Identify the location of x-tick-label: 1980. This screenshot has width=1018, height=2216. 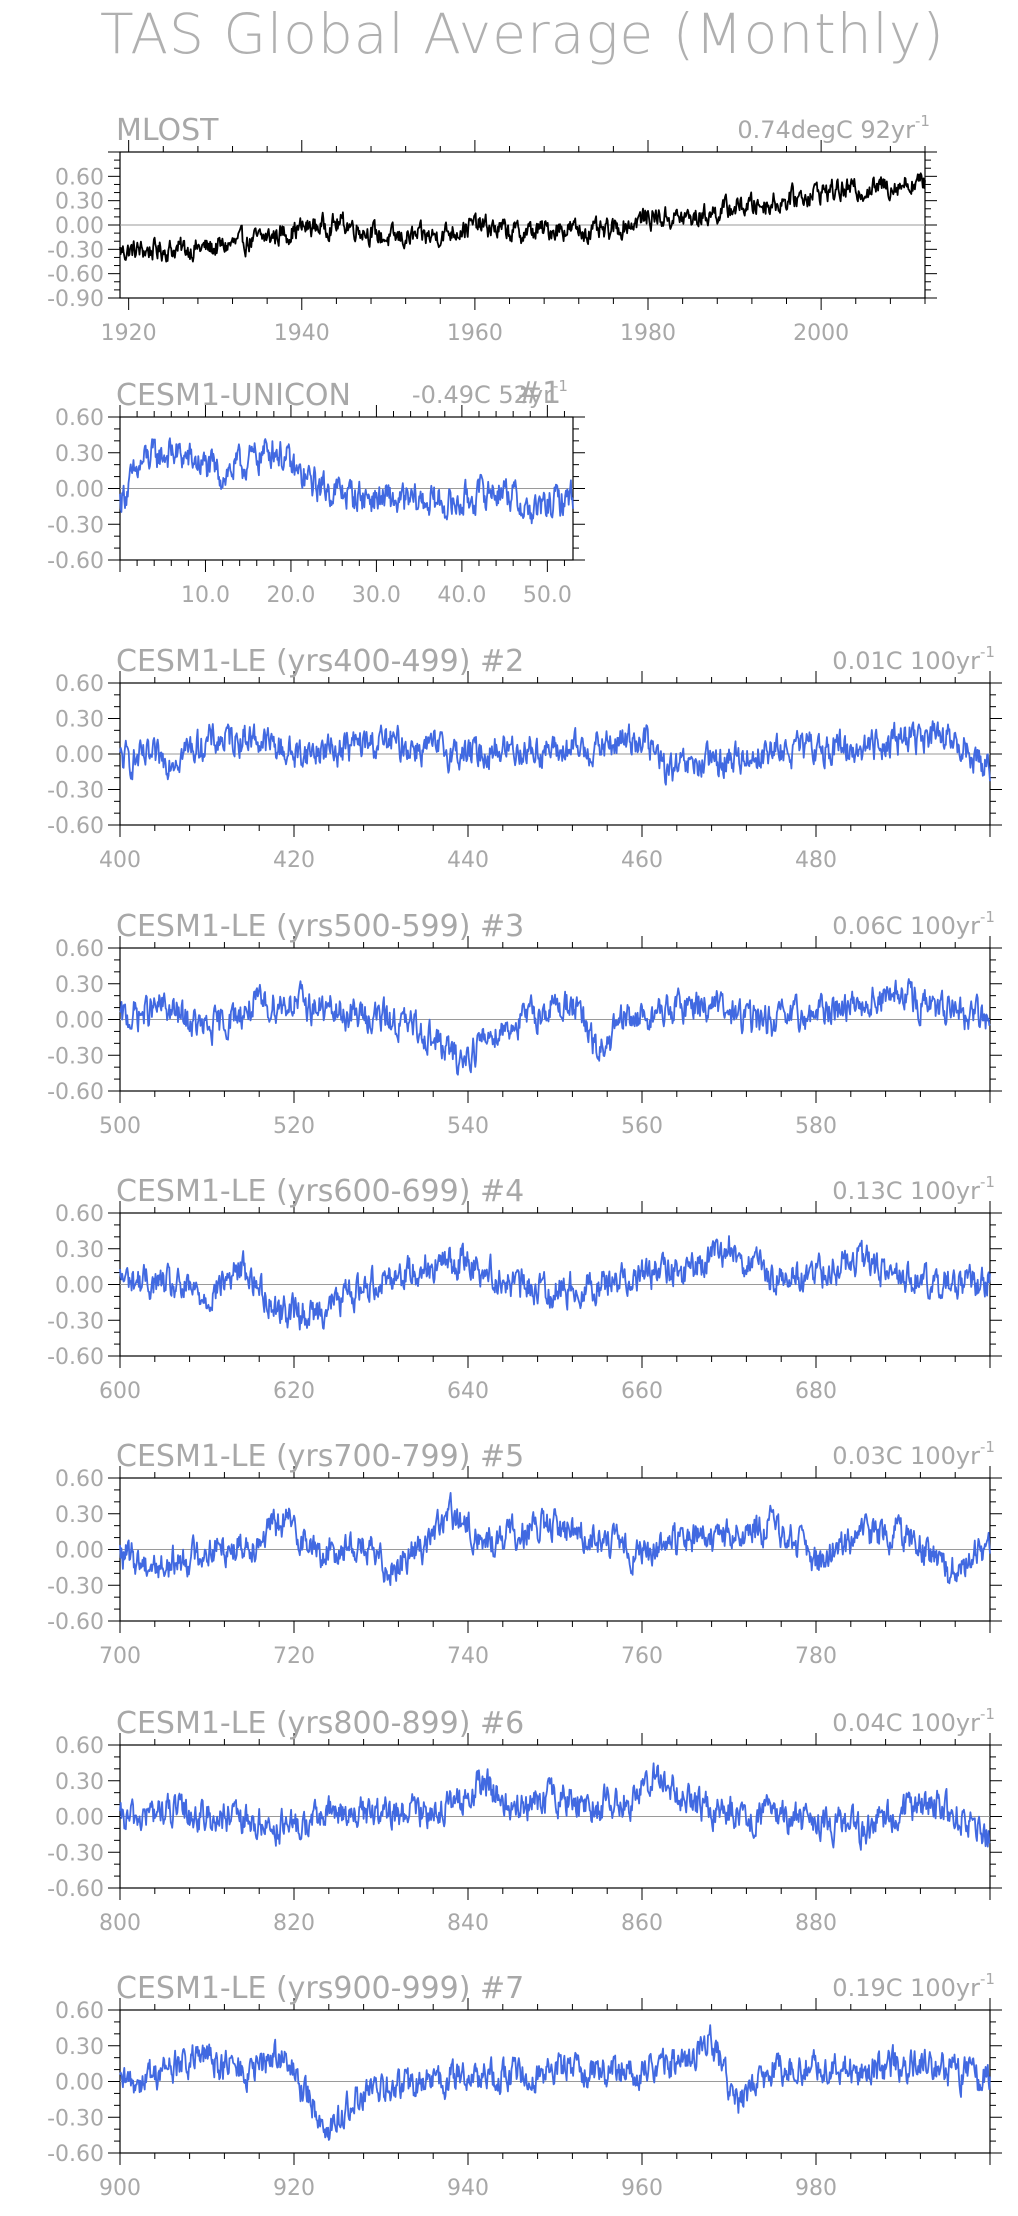
(648, 333).